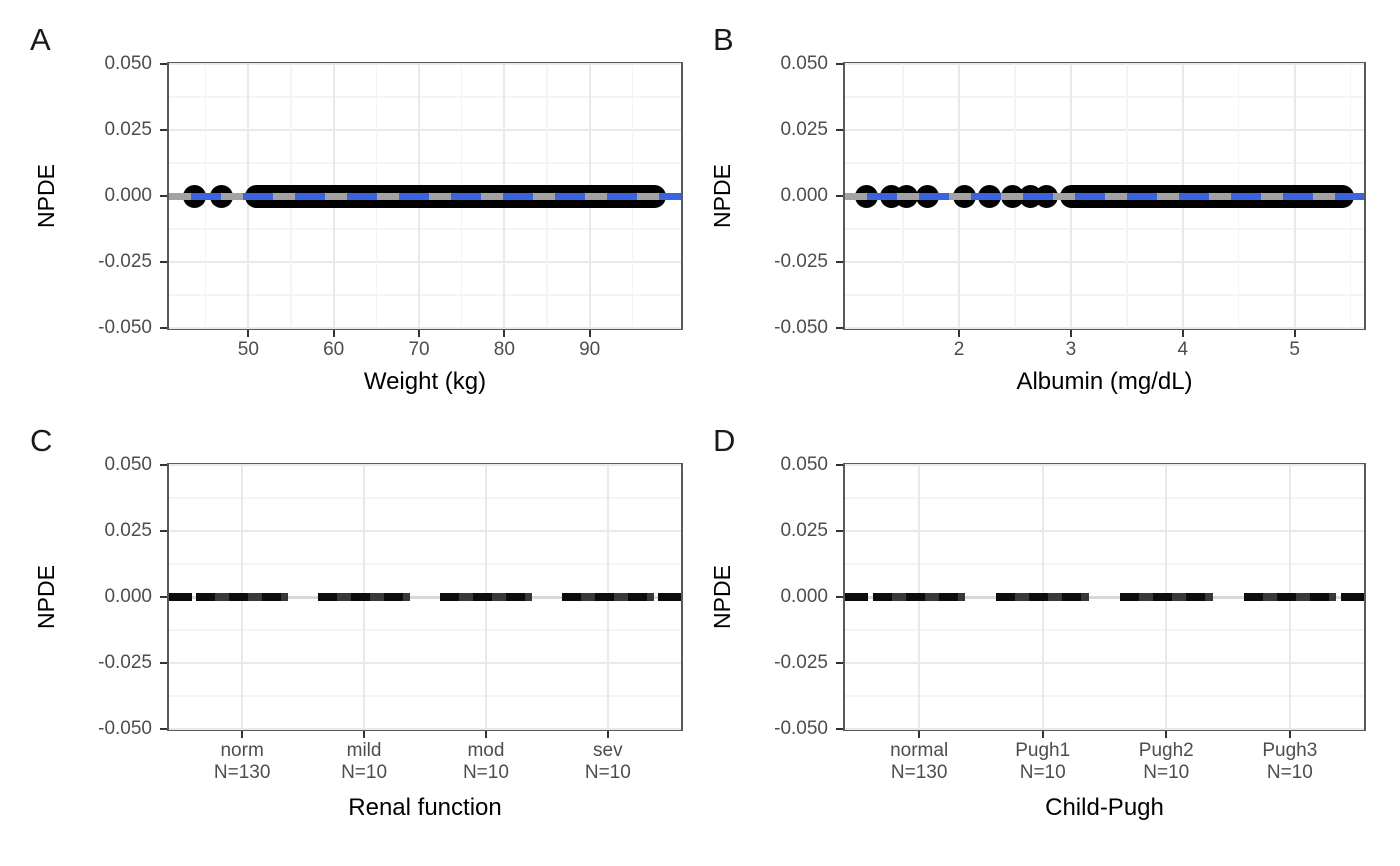 This screenshot has width=1400, height=866. I want to click on x-axis-tick-label: 90, so click(590, 349).